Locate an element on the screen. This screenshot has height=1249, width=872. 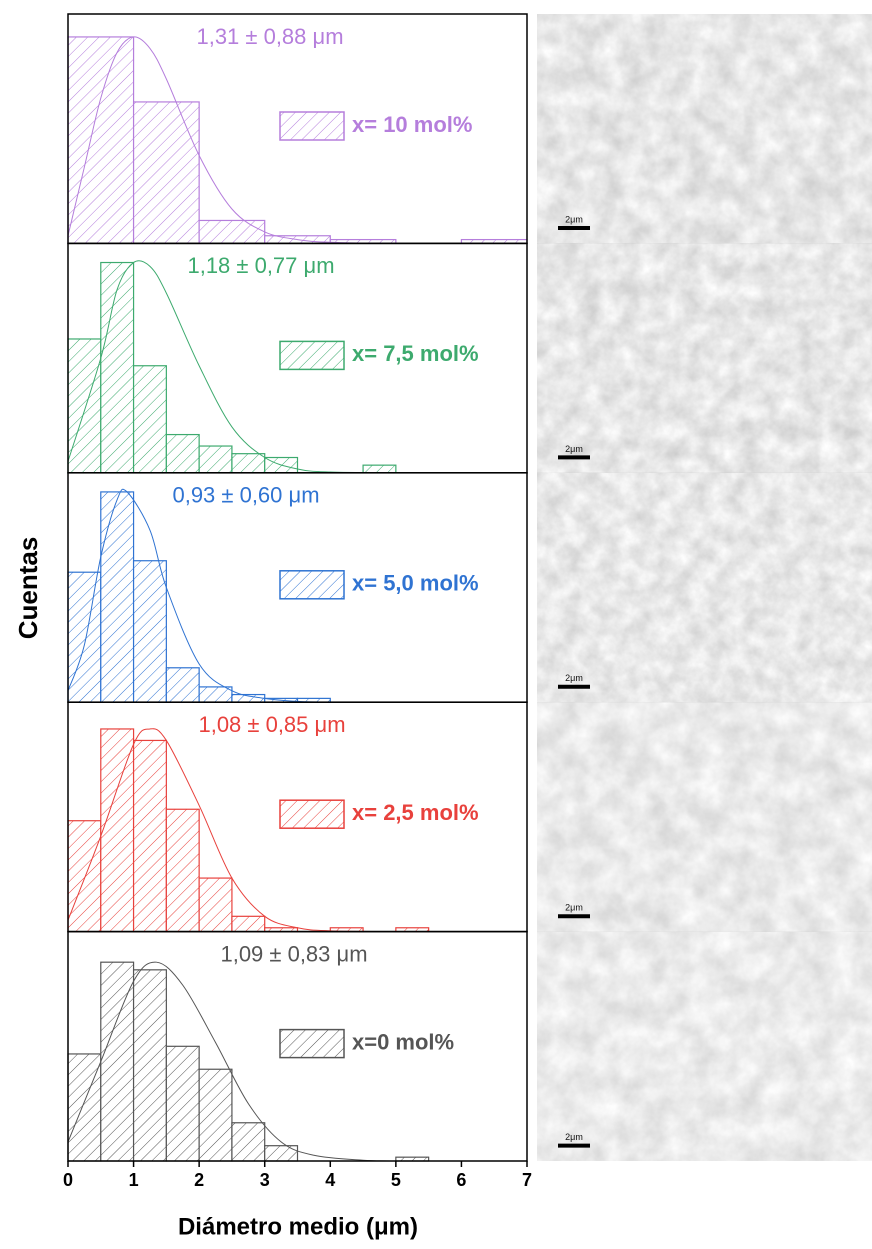
x-tick-label: 4 is located at coordinates (330, 1180).